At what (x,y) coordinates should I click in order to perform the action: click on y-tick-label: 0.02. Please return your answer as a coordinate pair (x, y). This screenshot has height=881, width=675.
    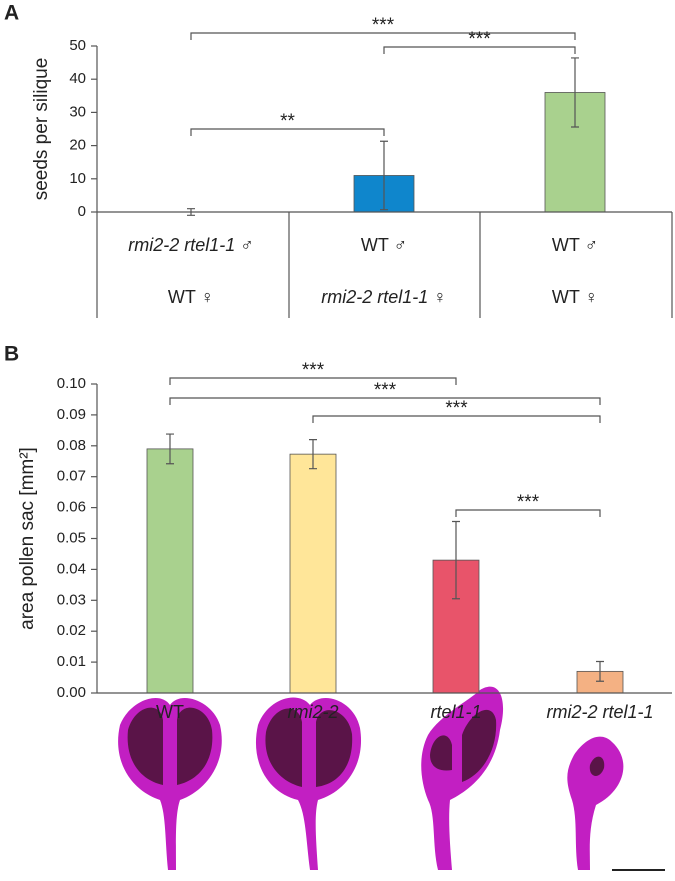
    Looking at the image, I should click on (71, 630).